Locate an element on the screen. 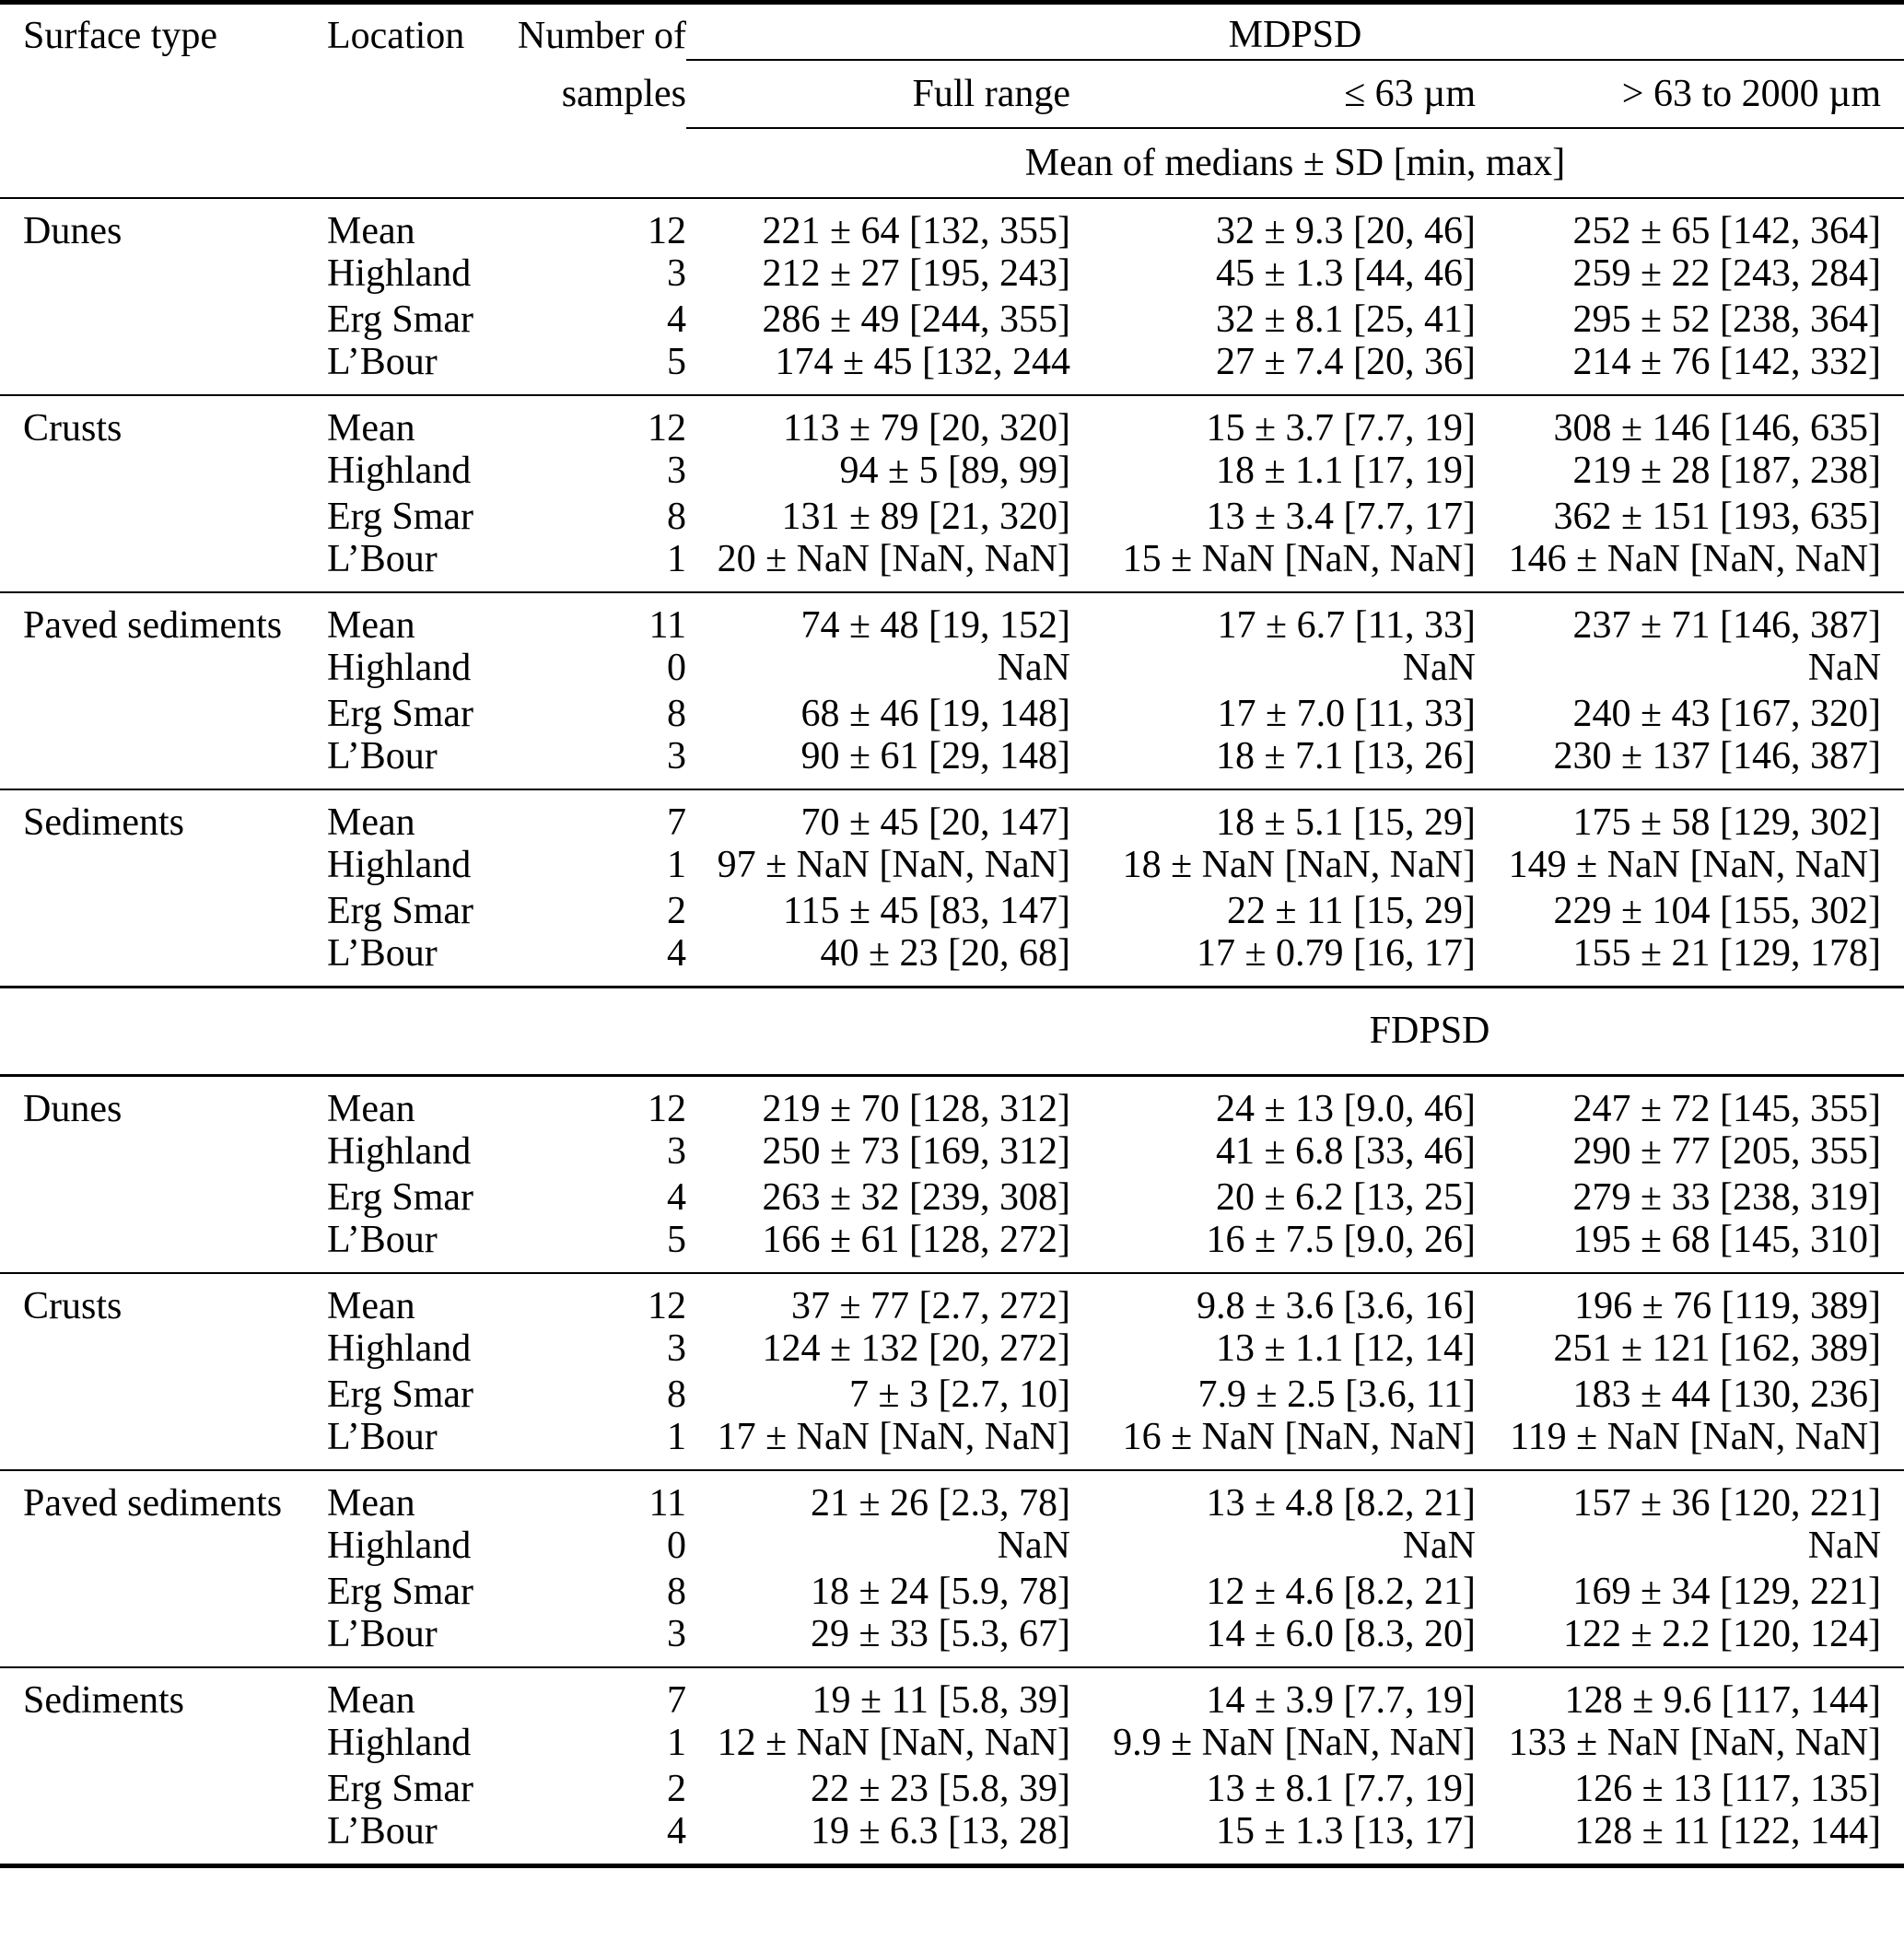  samples-count-cell: 2 is located at coordinates (676, 1788).